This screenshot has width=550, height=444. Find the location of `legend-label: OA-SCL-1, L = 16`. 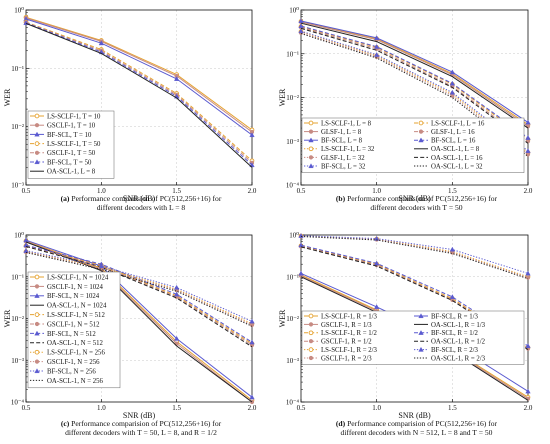

legend-label: OA-SCL-1, L = 16 is located at coordinates (457, 158).